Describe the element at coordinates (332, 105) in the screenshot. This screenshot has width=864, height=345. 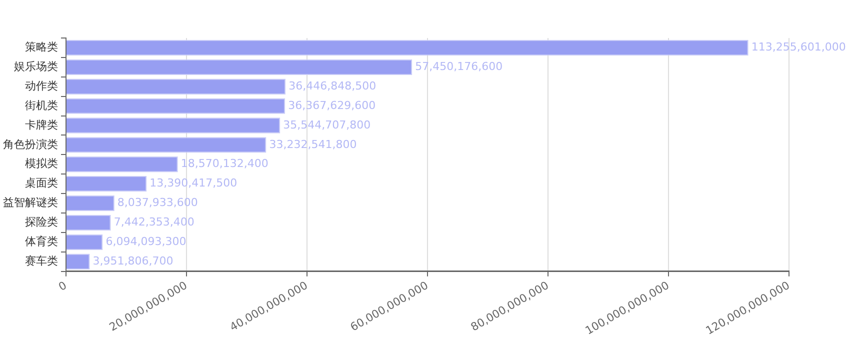
I see `data-label: 36,367,629,600` at that location.